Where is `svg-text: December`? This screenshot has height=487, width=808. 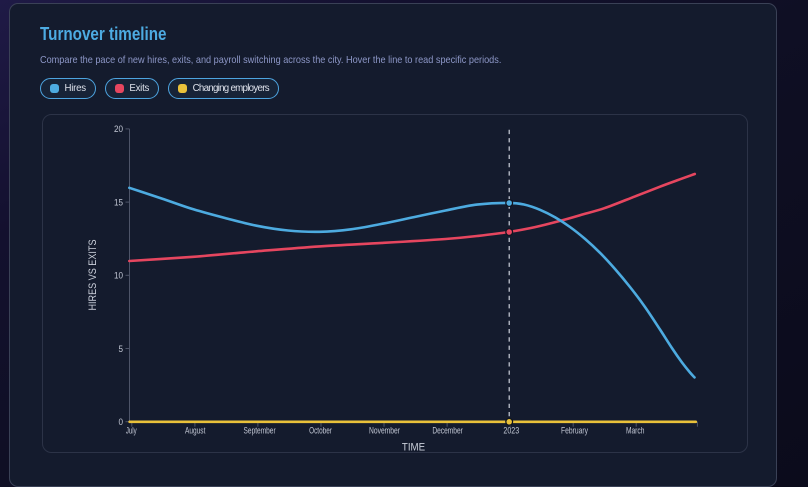
svg-text: December is located at coordinates (447, 431).